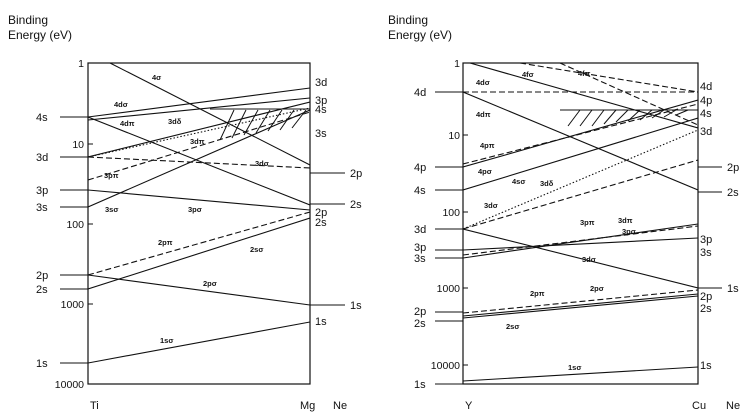 The width and height of the screenshot is (748, 413). What do you see at coordinates (321, 213) in the screenshot?
I see `mg-level-2p: 2p` at bounding box center [321, 213].